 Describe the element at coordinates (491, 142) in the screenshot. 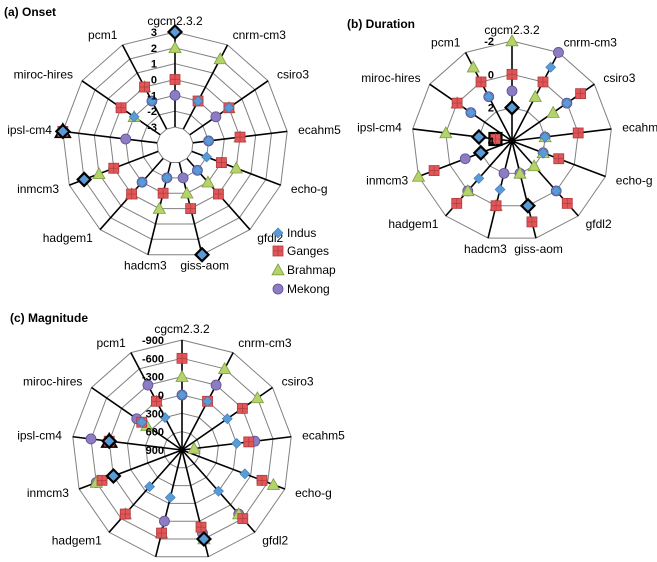

I see `duration-tick-label-3: 4` at that location.